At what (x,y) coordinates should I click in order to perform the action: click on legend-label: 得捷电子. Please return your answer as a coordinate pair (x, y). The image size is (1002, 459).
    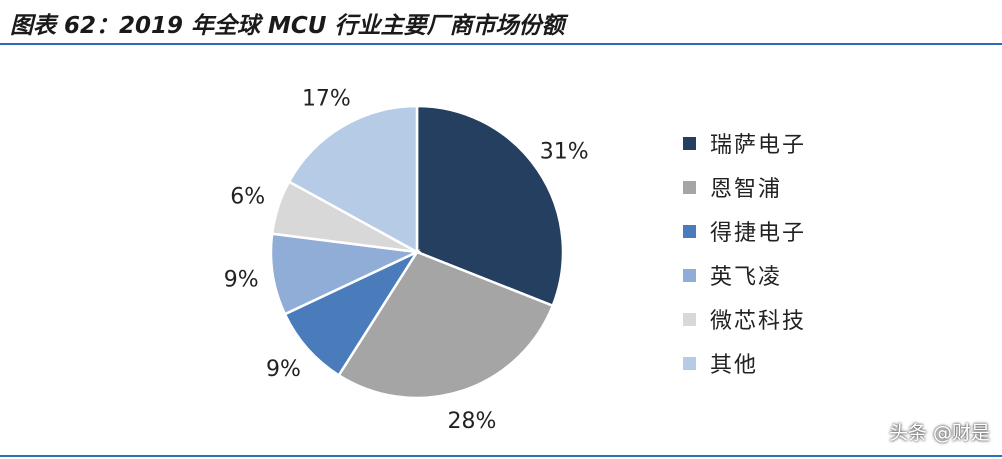
    Looking at the image, I should click on (758, 233).